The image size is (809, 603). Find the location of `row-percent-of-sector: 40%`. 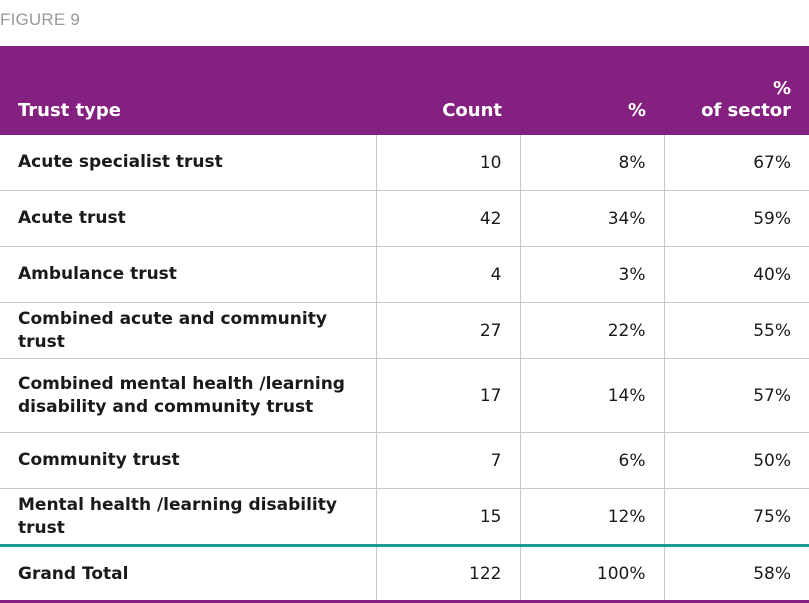

row-percent-of-sector: 40% is located at coordinates (736, 274).